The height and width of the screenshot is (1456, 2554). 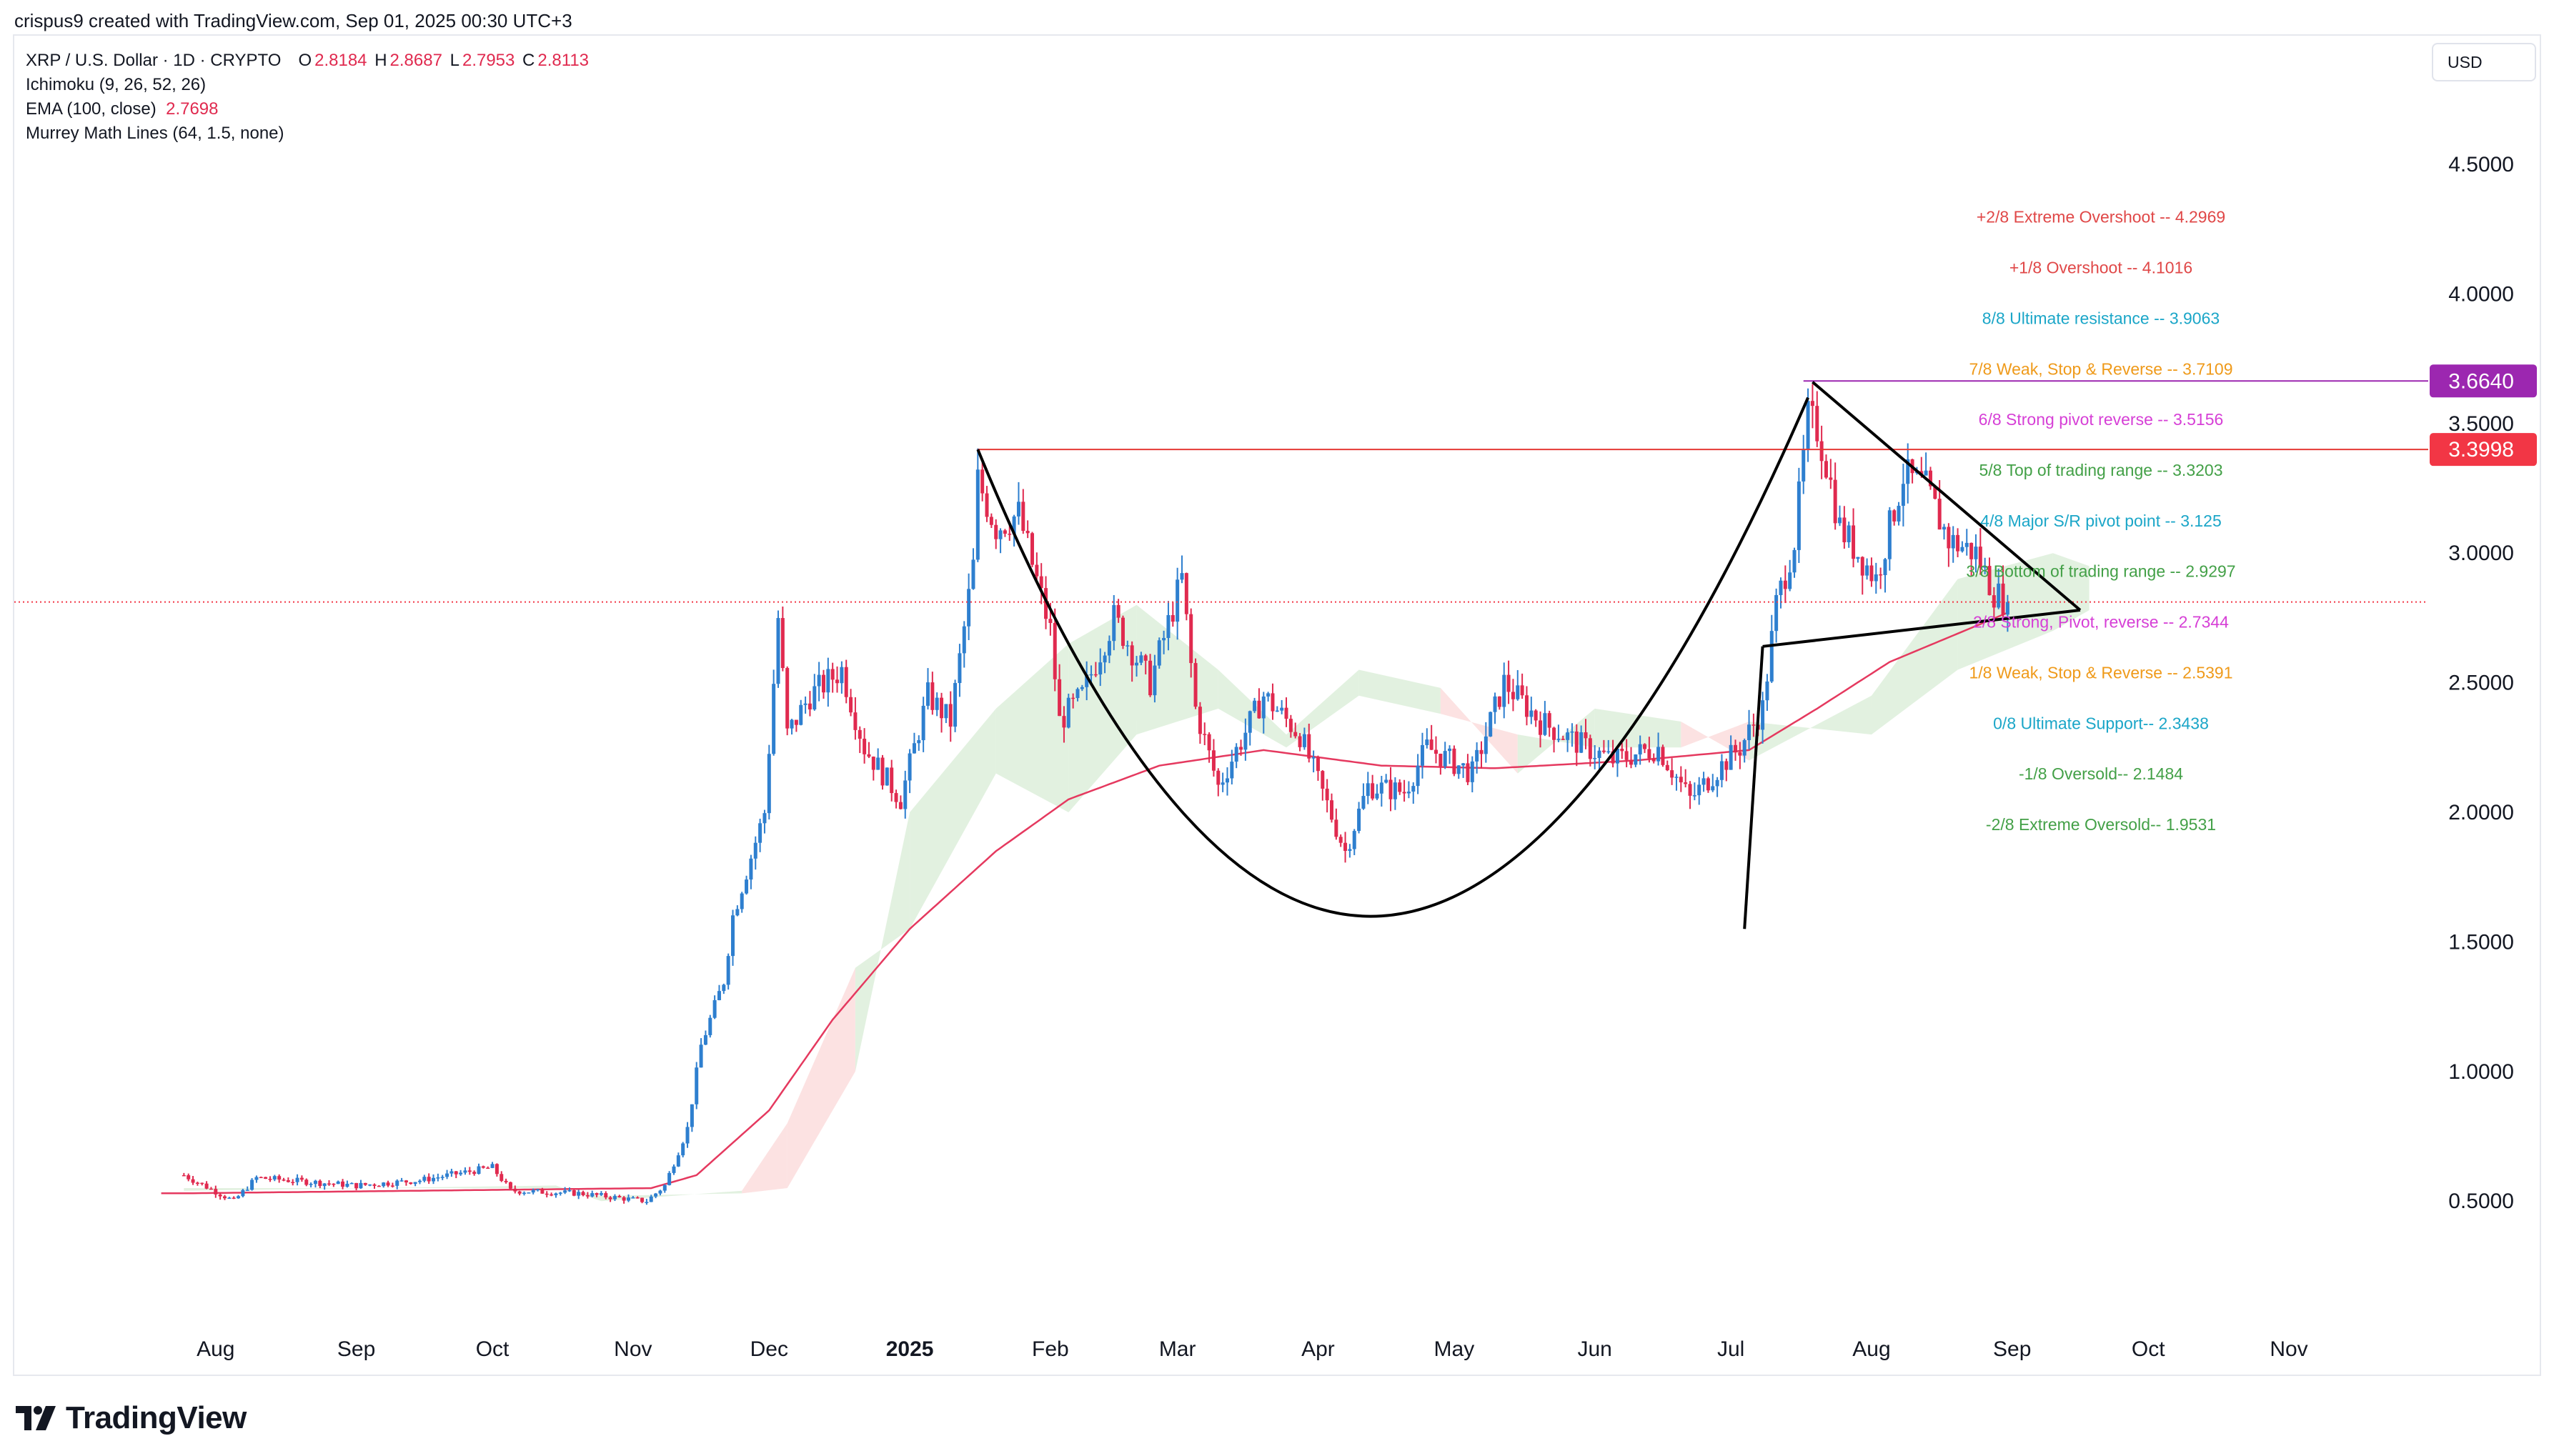 What do you see at coordinates (155, 133) in the screenshot?
I see `legend-murrey: Murrey Math Lines (64, 1.5, none)` at bounding box center [155, 133].